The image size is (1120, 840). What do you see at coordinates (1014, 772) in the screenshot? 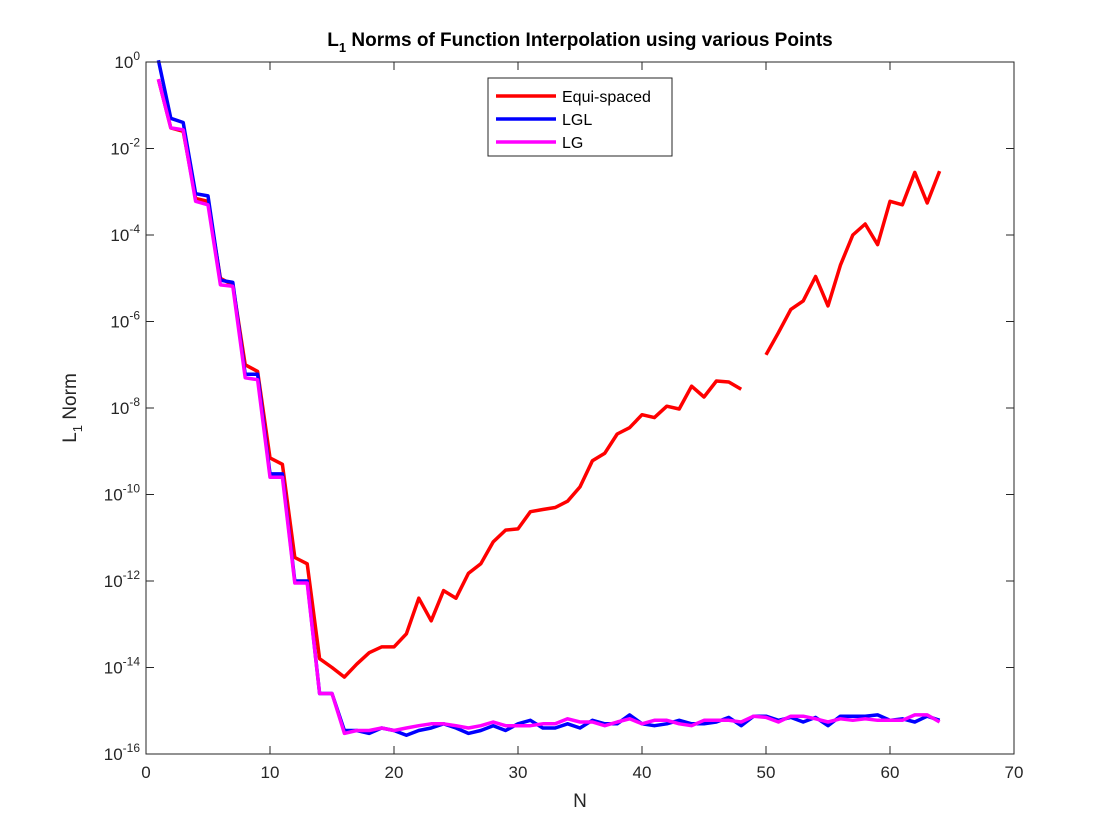
I see `x-tick-label: 70` at bounding box center [1014, 772].